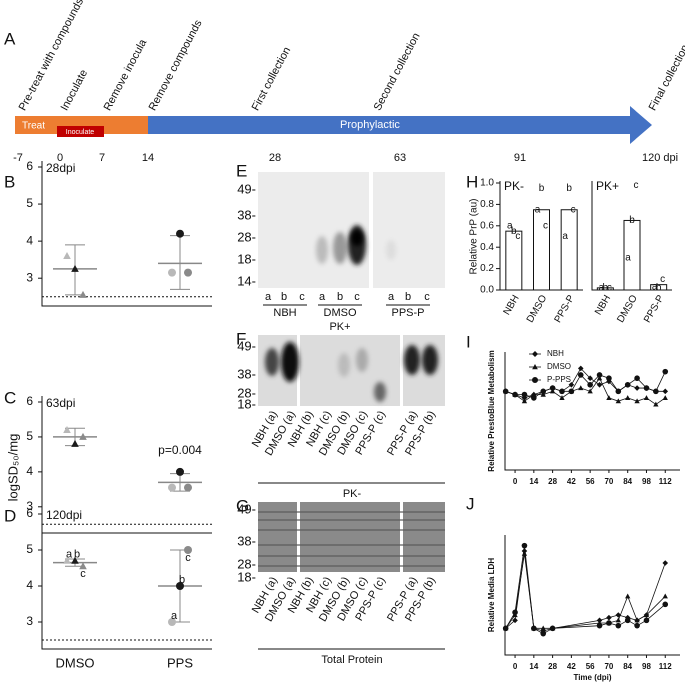  Describe the element at coordinates (391, 297) in the screenshot. I see `lane-label: a` at that location.